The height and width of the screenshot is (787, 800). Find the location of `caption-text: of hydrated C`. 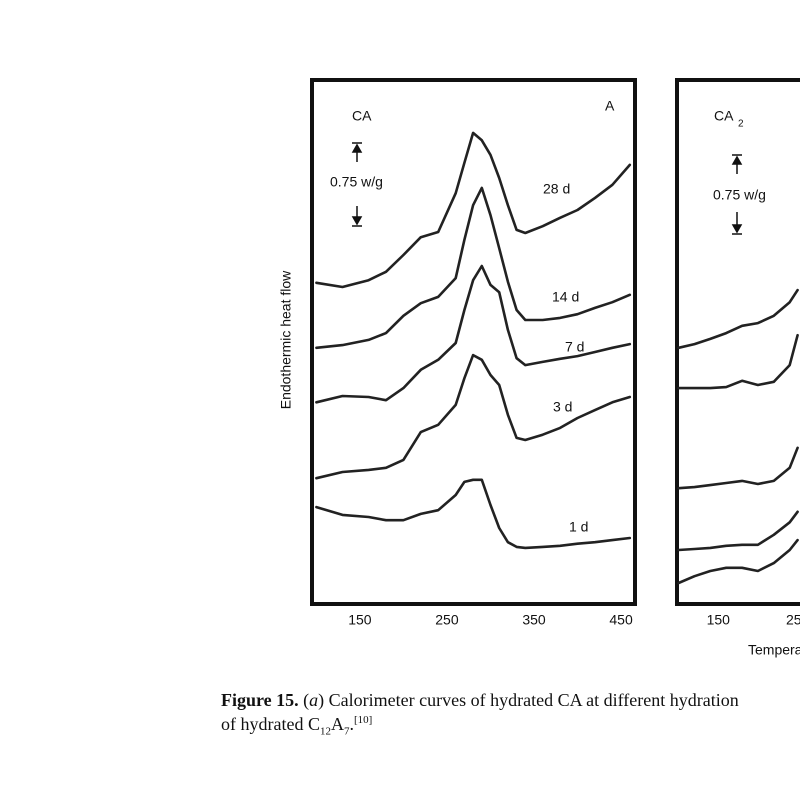

caption-text: of hydrated C is located at coordinates (270, 724).